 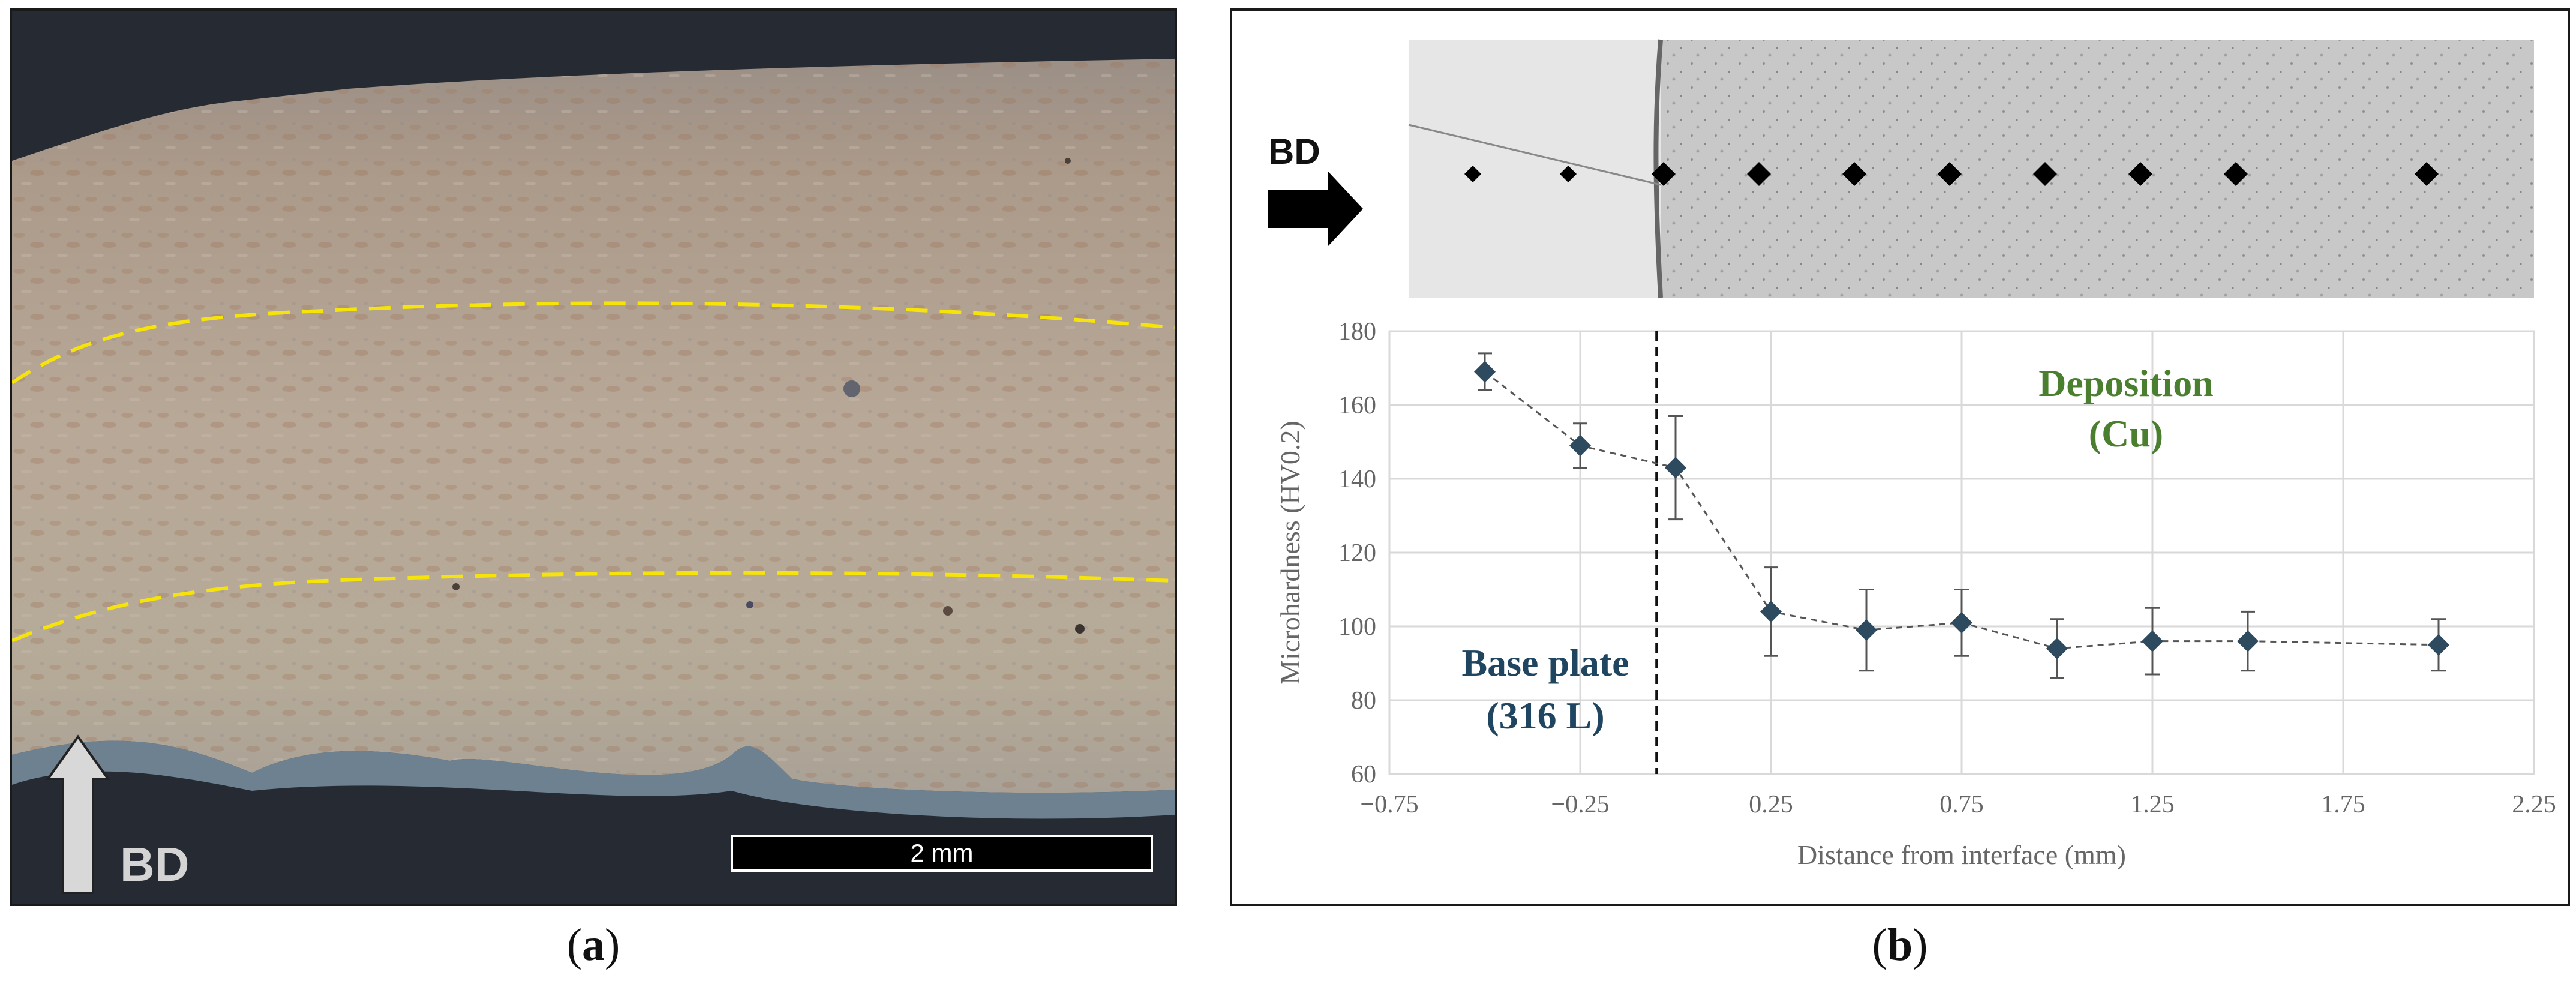 I want to click on scale-bar-label: 2 mm, so click(x=943, y=853).